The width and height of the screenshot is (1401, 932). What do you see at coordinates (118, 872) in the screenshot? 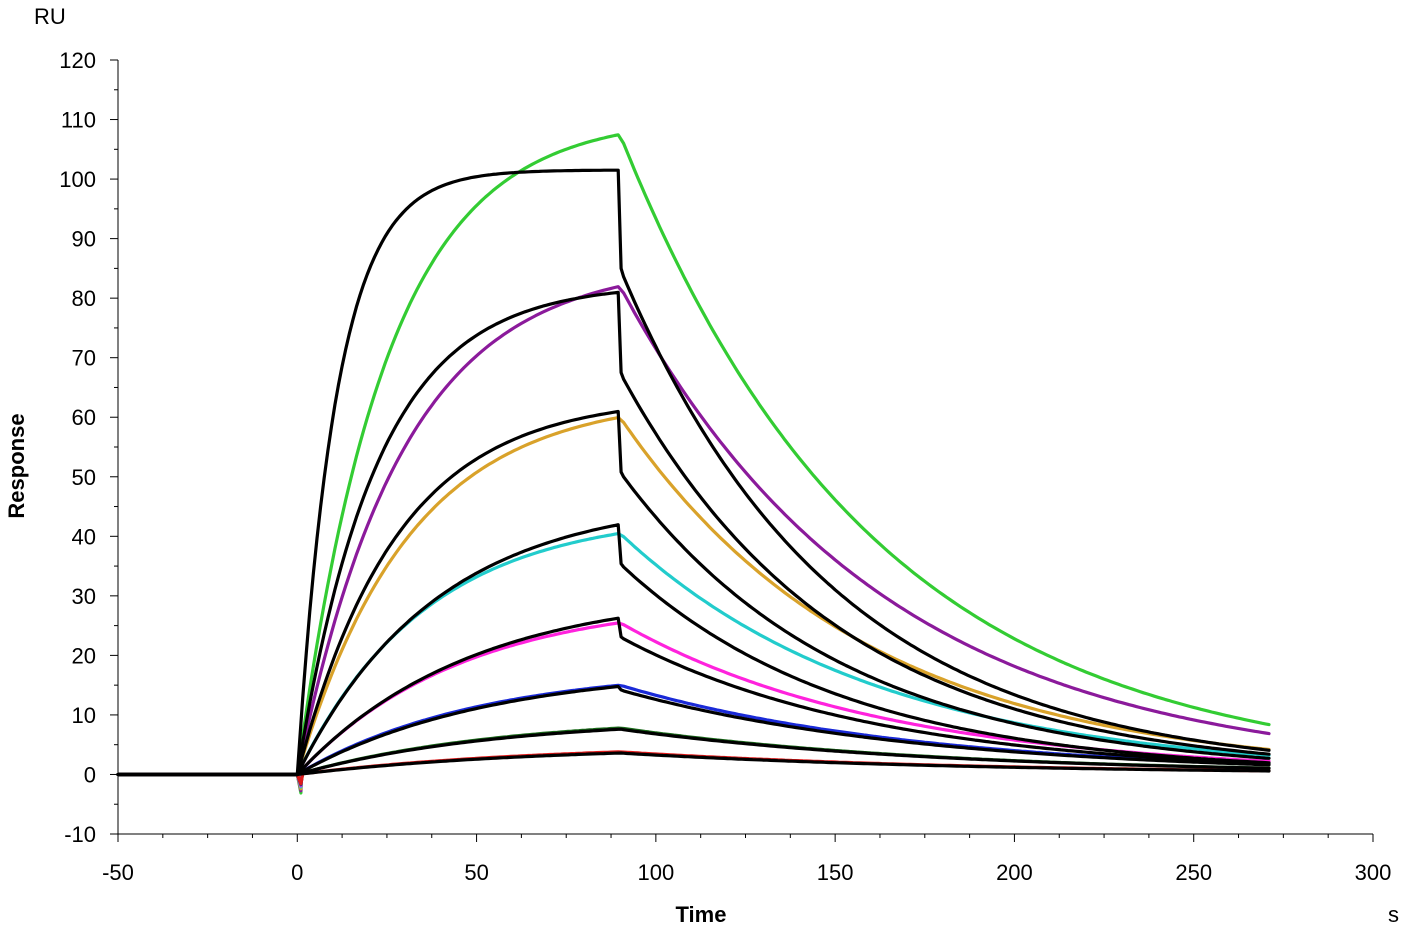
I see `x-tick-label: -50` at bounding box center [118, 872].